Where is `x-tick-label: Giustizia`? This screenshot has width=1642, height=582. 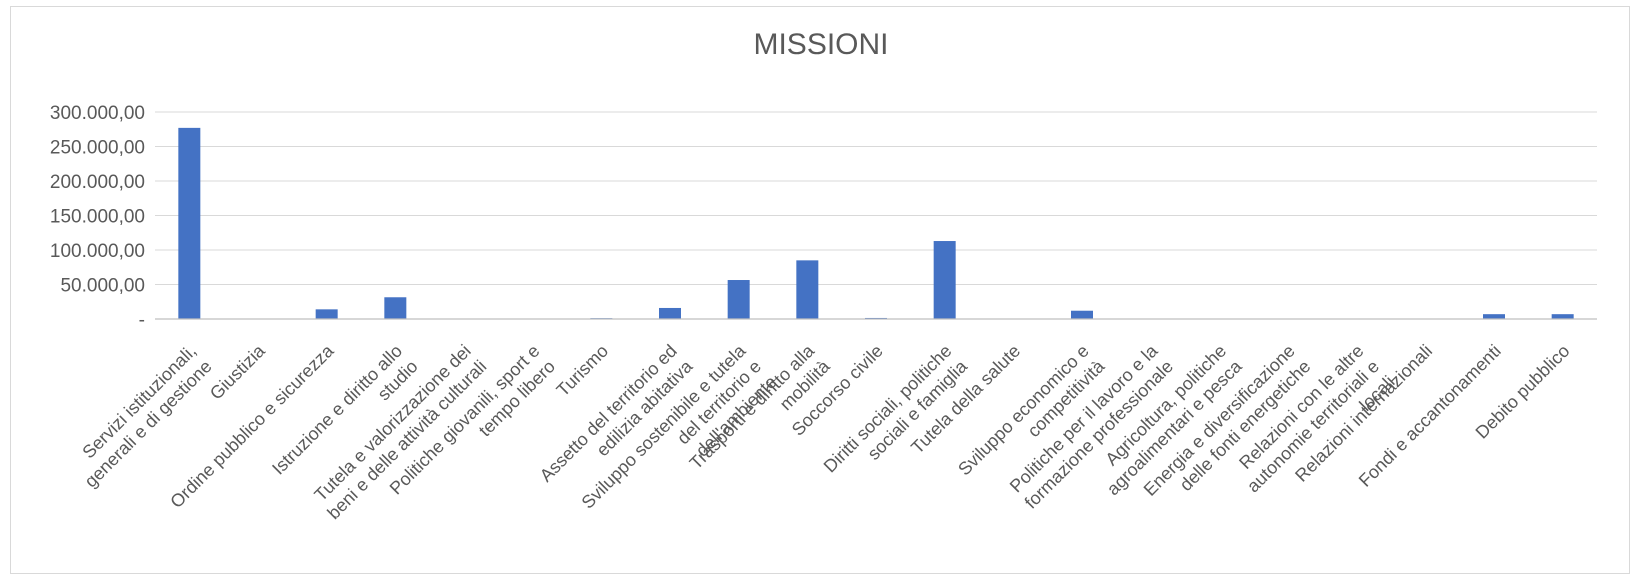
x-tick-label: Giustizia is located at coordinates (238, 372).